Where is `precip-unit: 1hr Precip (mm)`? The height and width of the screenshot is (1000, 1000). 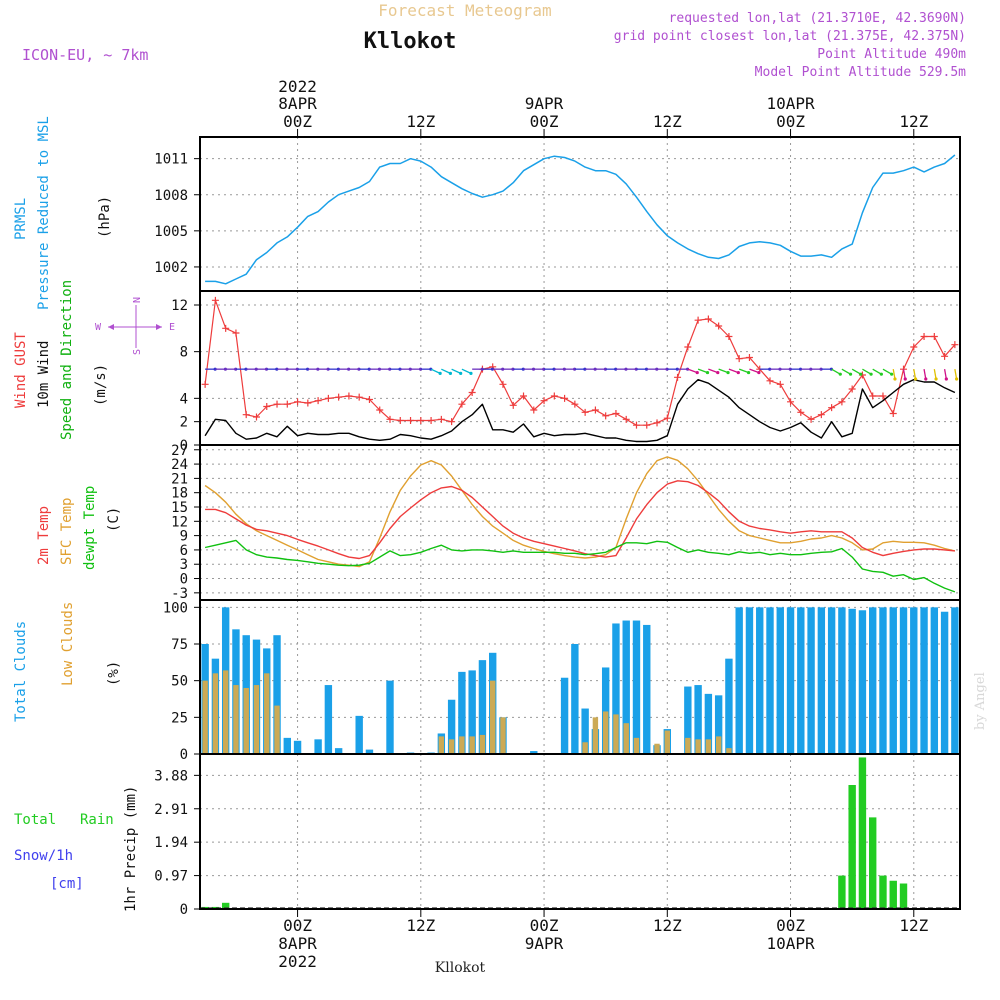 precip-unit: 1hr Precip (mm) is located at coordinates (131, 849).